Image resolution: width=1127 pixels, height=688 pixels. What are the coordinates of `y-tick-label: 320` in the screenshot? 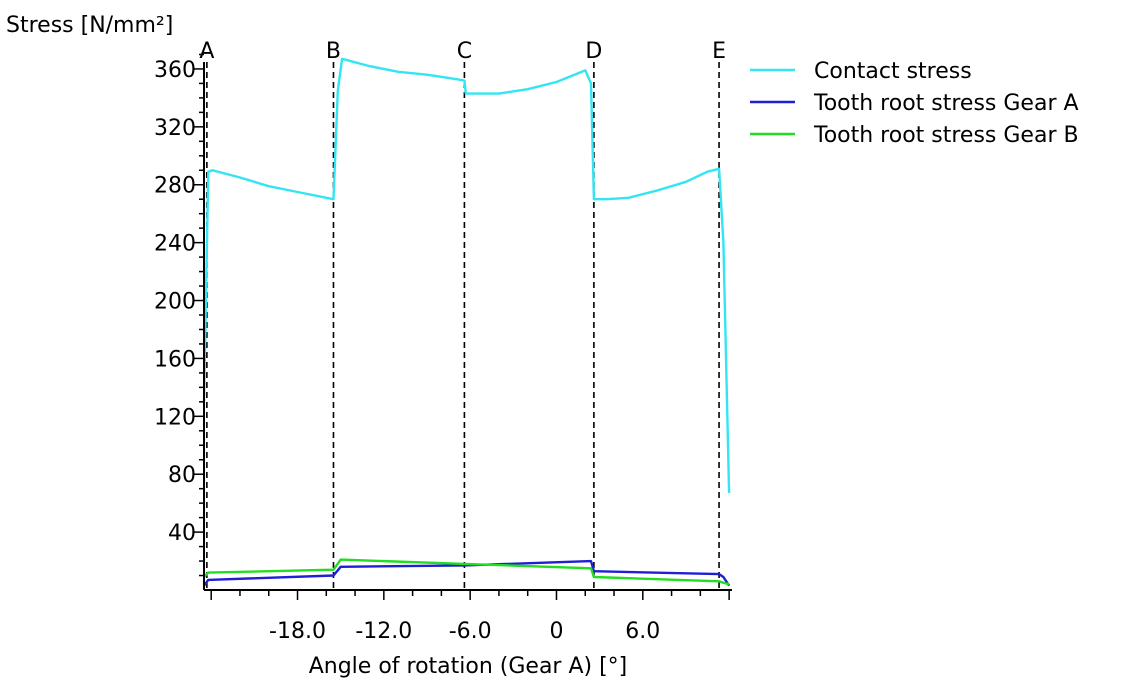 It's located at (175, 128).